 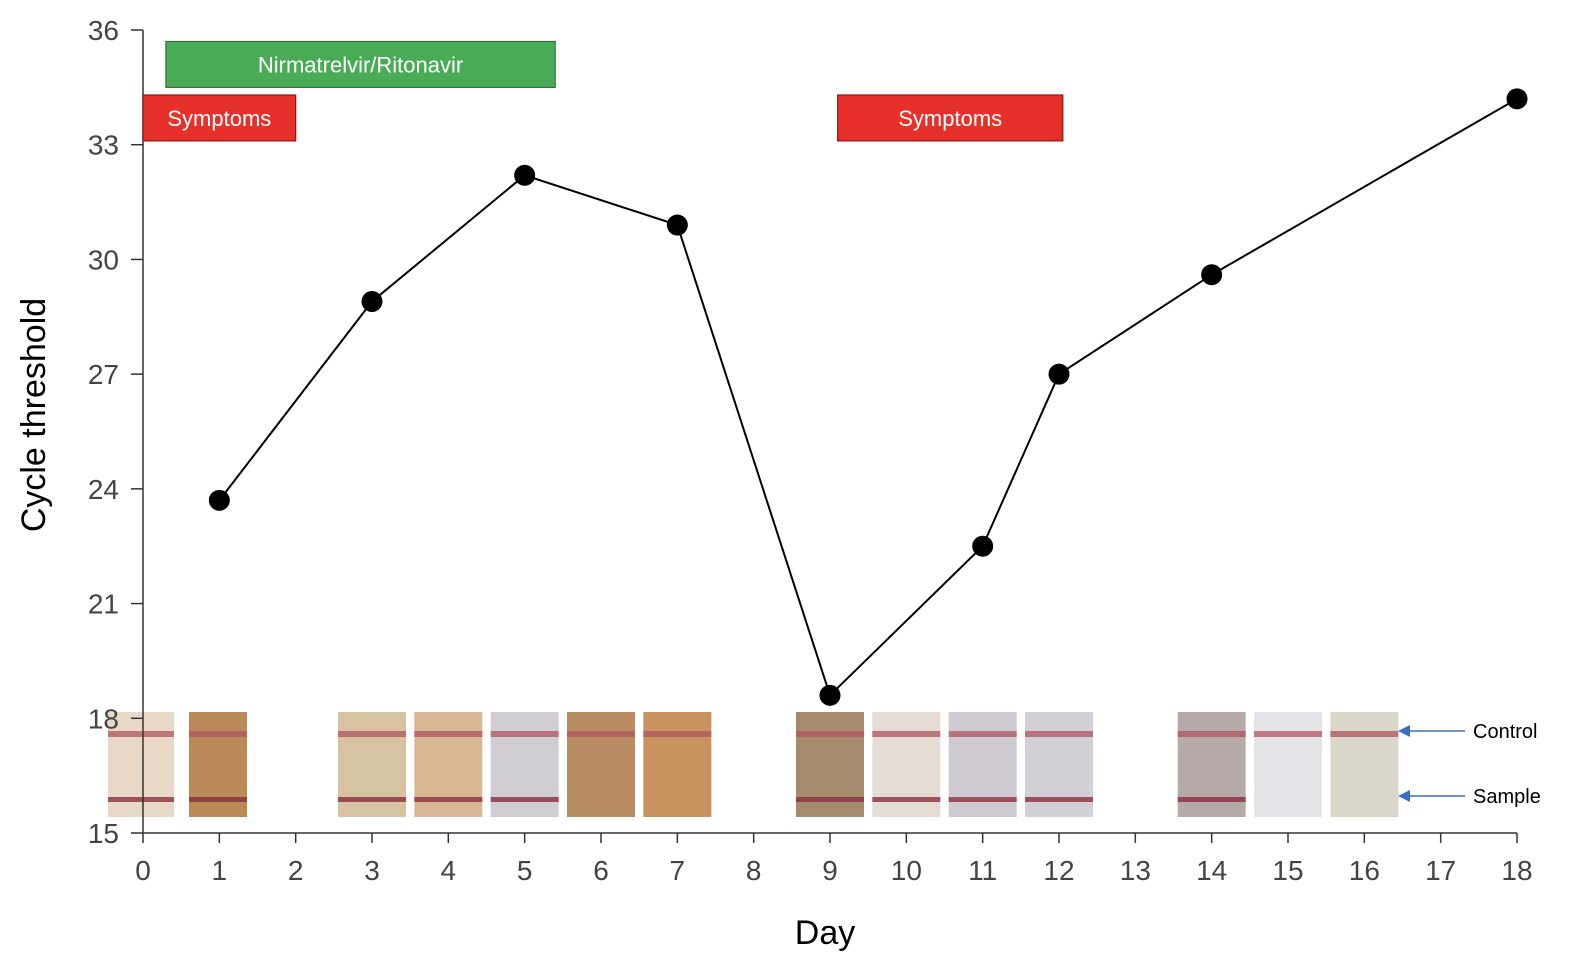 I want to click on y-tick-label: 36, so click(x=103, y=30).